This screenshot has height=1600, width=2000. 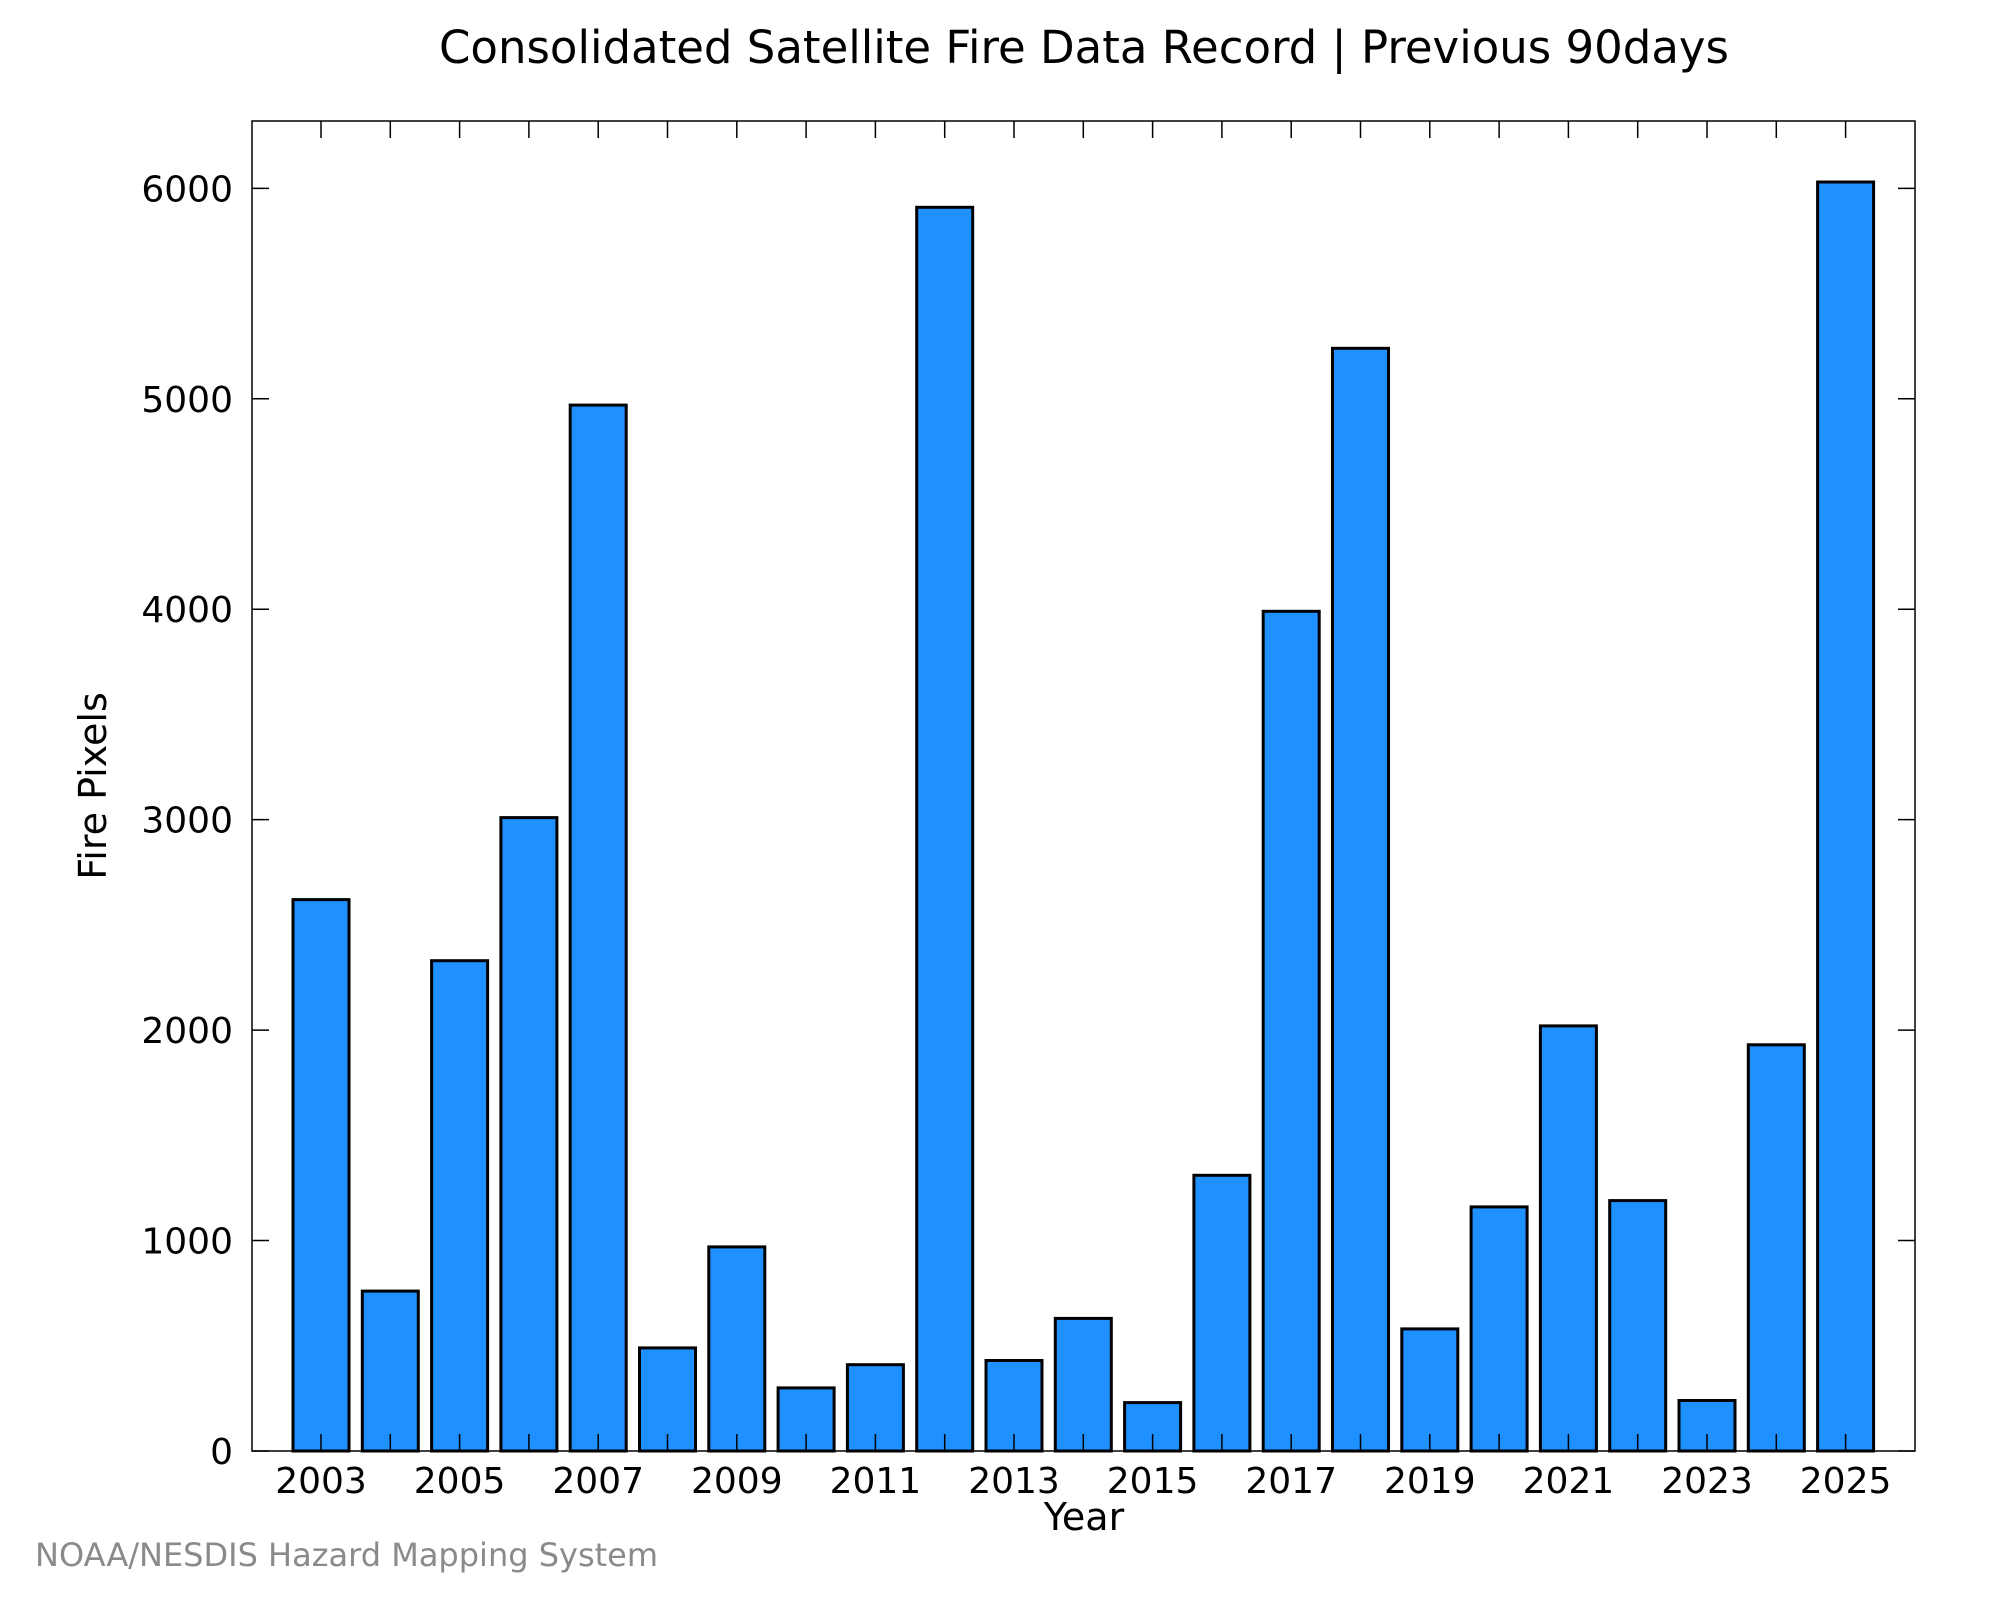 What do you see at coordinates (390, 1371) in the screenshot?
I see `bar-2004` at bounding box center [390, 1371].